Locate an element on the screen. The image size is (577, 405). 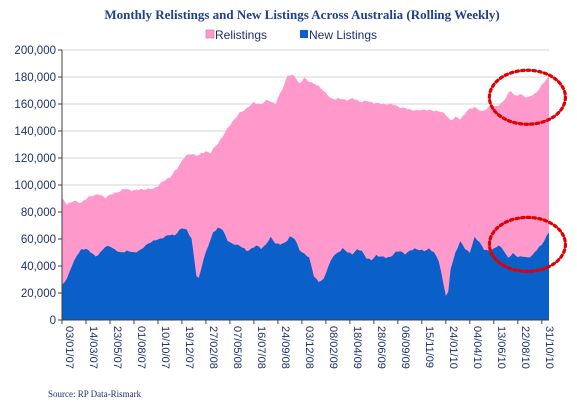
x-tick-label: 14/03/07 is located at coordinates (93, 347).